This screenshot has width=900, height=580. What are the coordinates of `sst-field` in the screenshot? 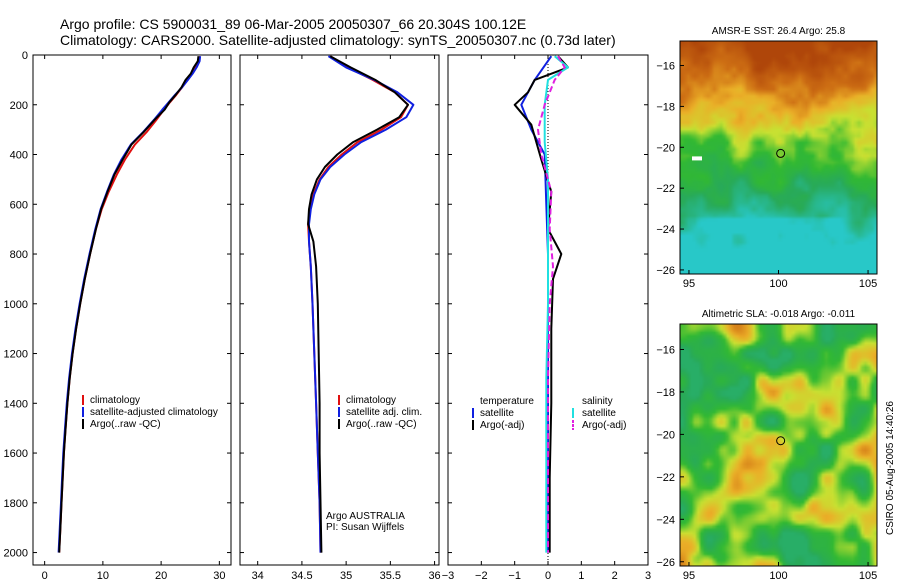 It's located at (778, 157).